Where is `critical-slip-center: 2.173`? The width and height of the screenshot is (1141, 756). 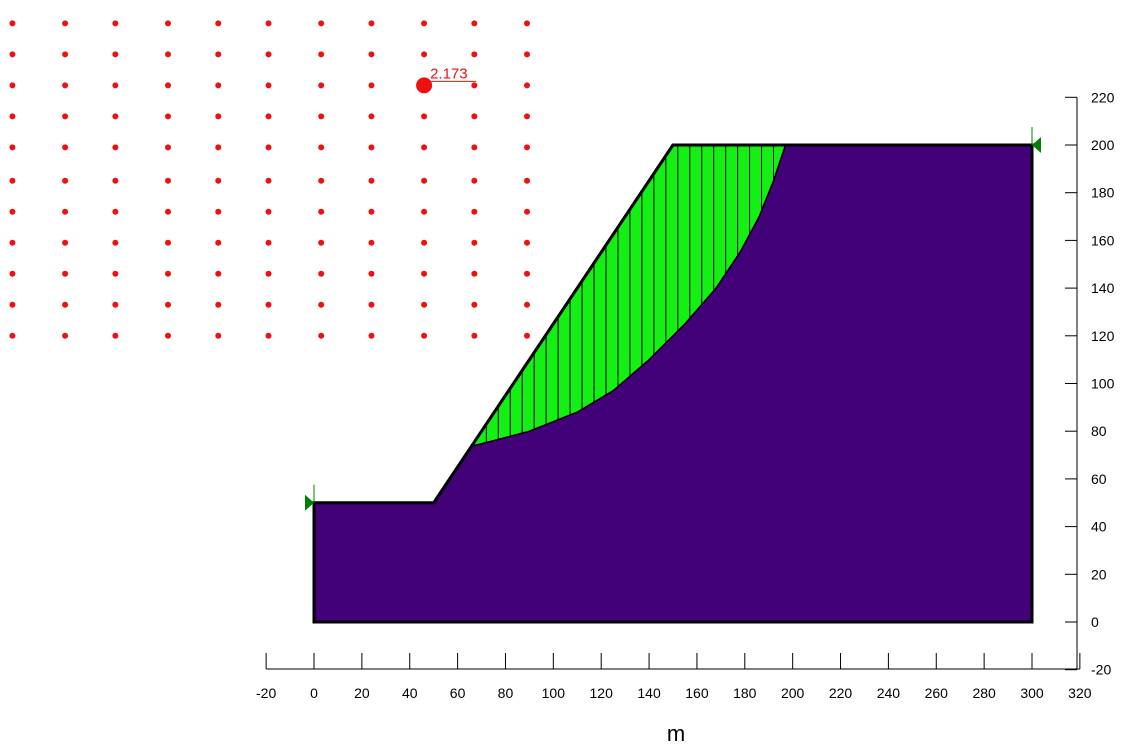 critical-slip-center: 2.173 is located at coordinates (446, 79).